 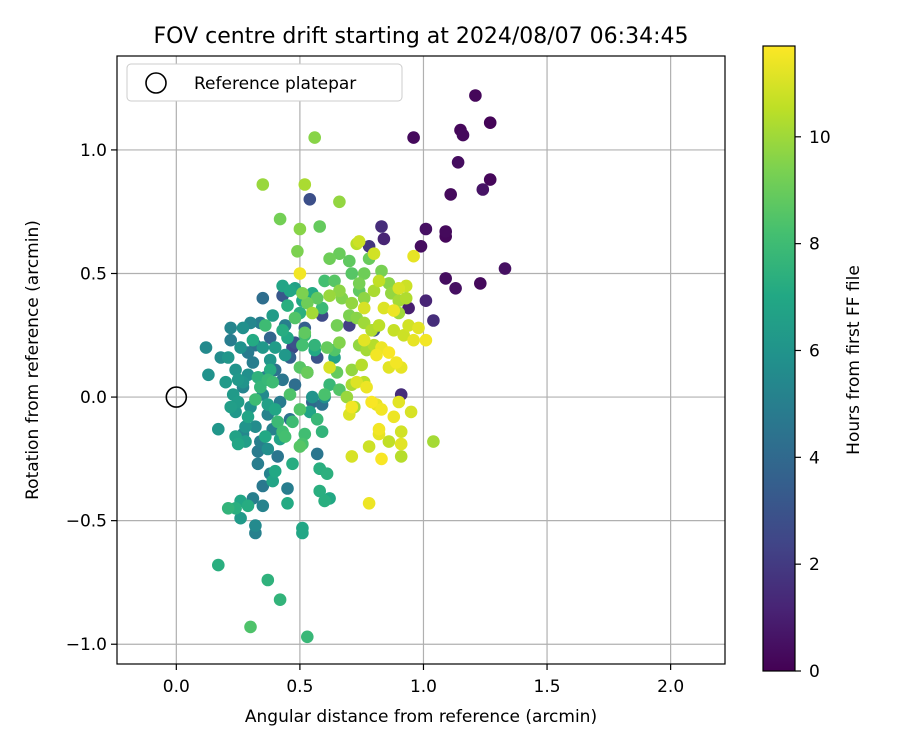 What do you see at coordinates (814, 565) in the screenshot?
I see `colorbar-tick-label: 2` at bounding box center [814, 565].